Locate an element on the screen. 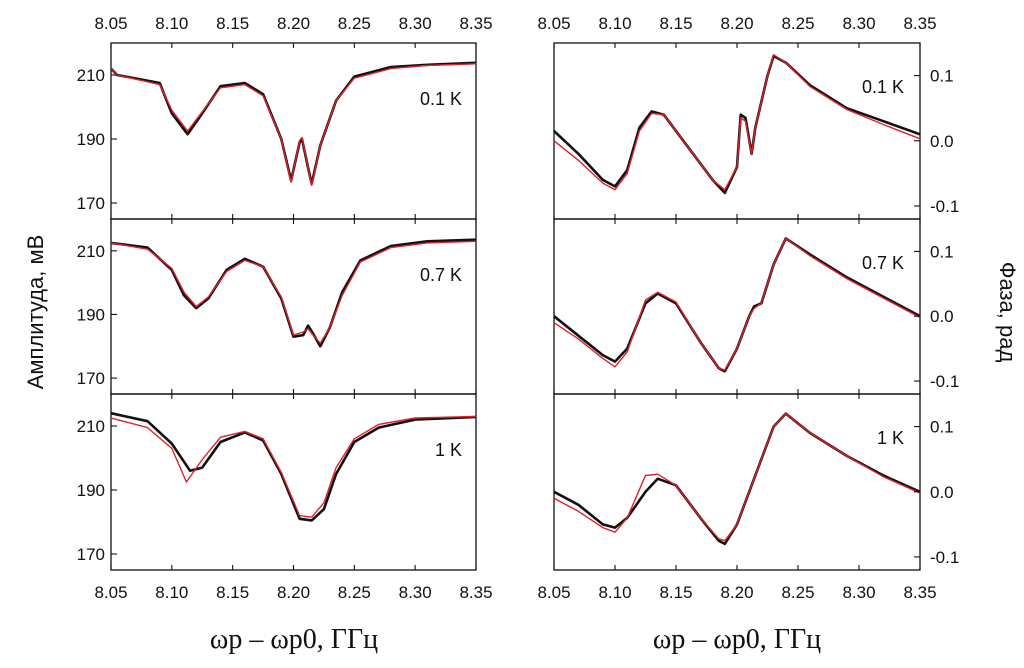 This screenshot has height=668, width=1024. right-bottom-xtick-label: 8.35 is located at coordinates (919, 592).